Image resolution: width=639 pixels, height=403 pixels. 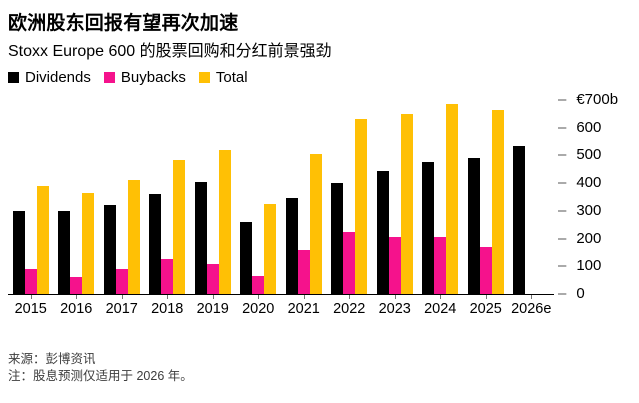 What do you see at coordinates (440, 309) in the screenshot?
I see `x-axis-label-2024: 2024` at bounding box center [440, 309].